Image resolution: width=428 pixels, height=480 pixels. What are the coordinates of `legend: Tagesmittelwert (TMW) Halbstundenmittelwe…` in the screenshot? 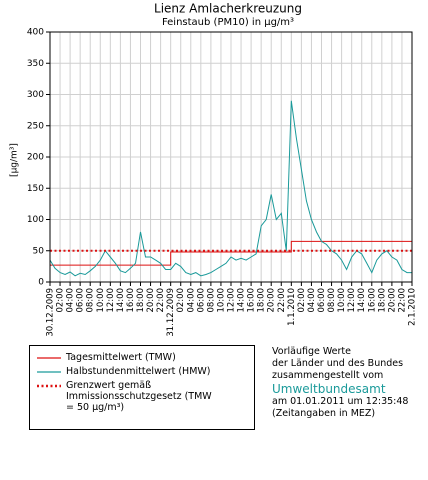 It's located at (142, 387).